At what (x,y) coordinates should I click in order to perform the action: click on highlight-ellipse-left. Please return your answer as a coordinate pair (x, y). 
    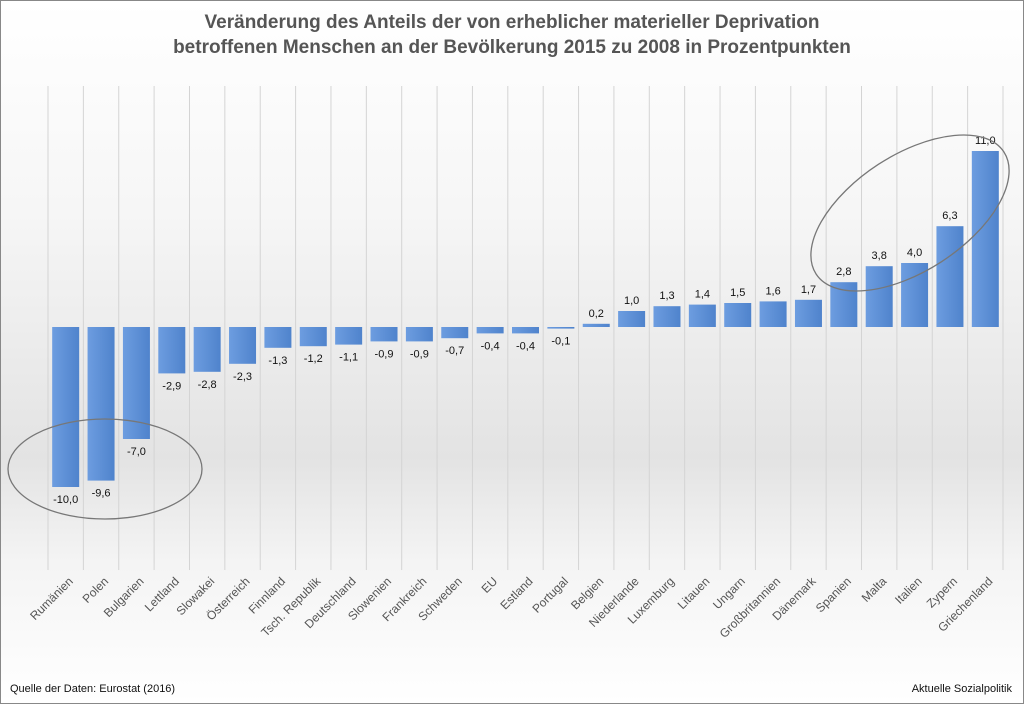
    Looking at the image, I should click on (105, 469).